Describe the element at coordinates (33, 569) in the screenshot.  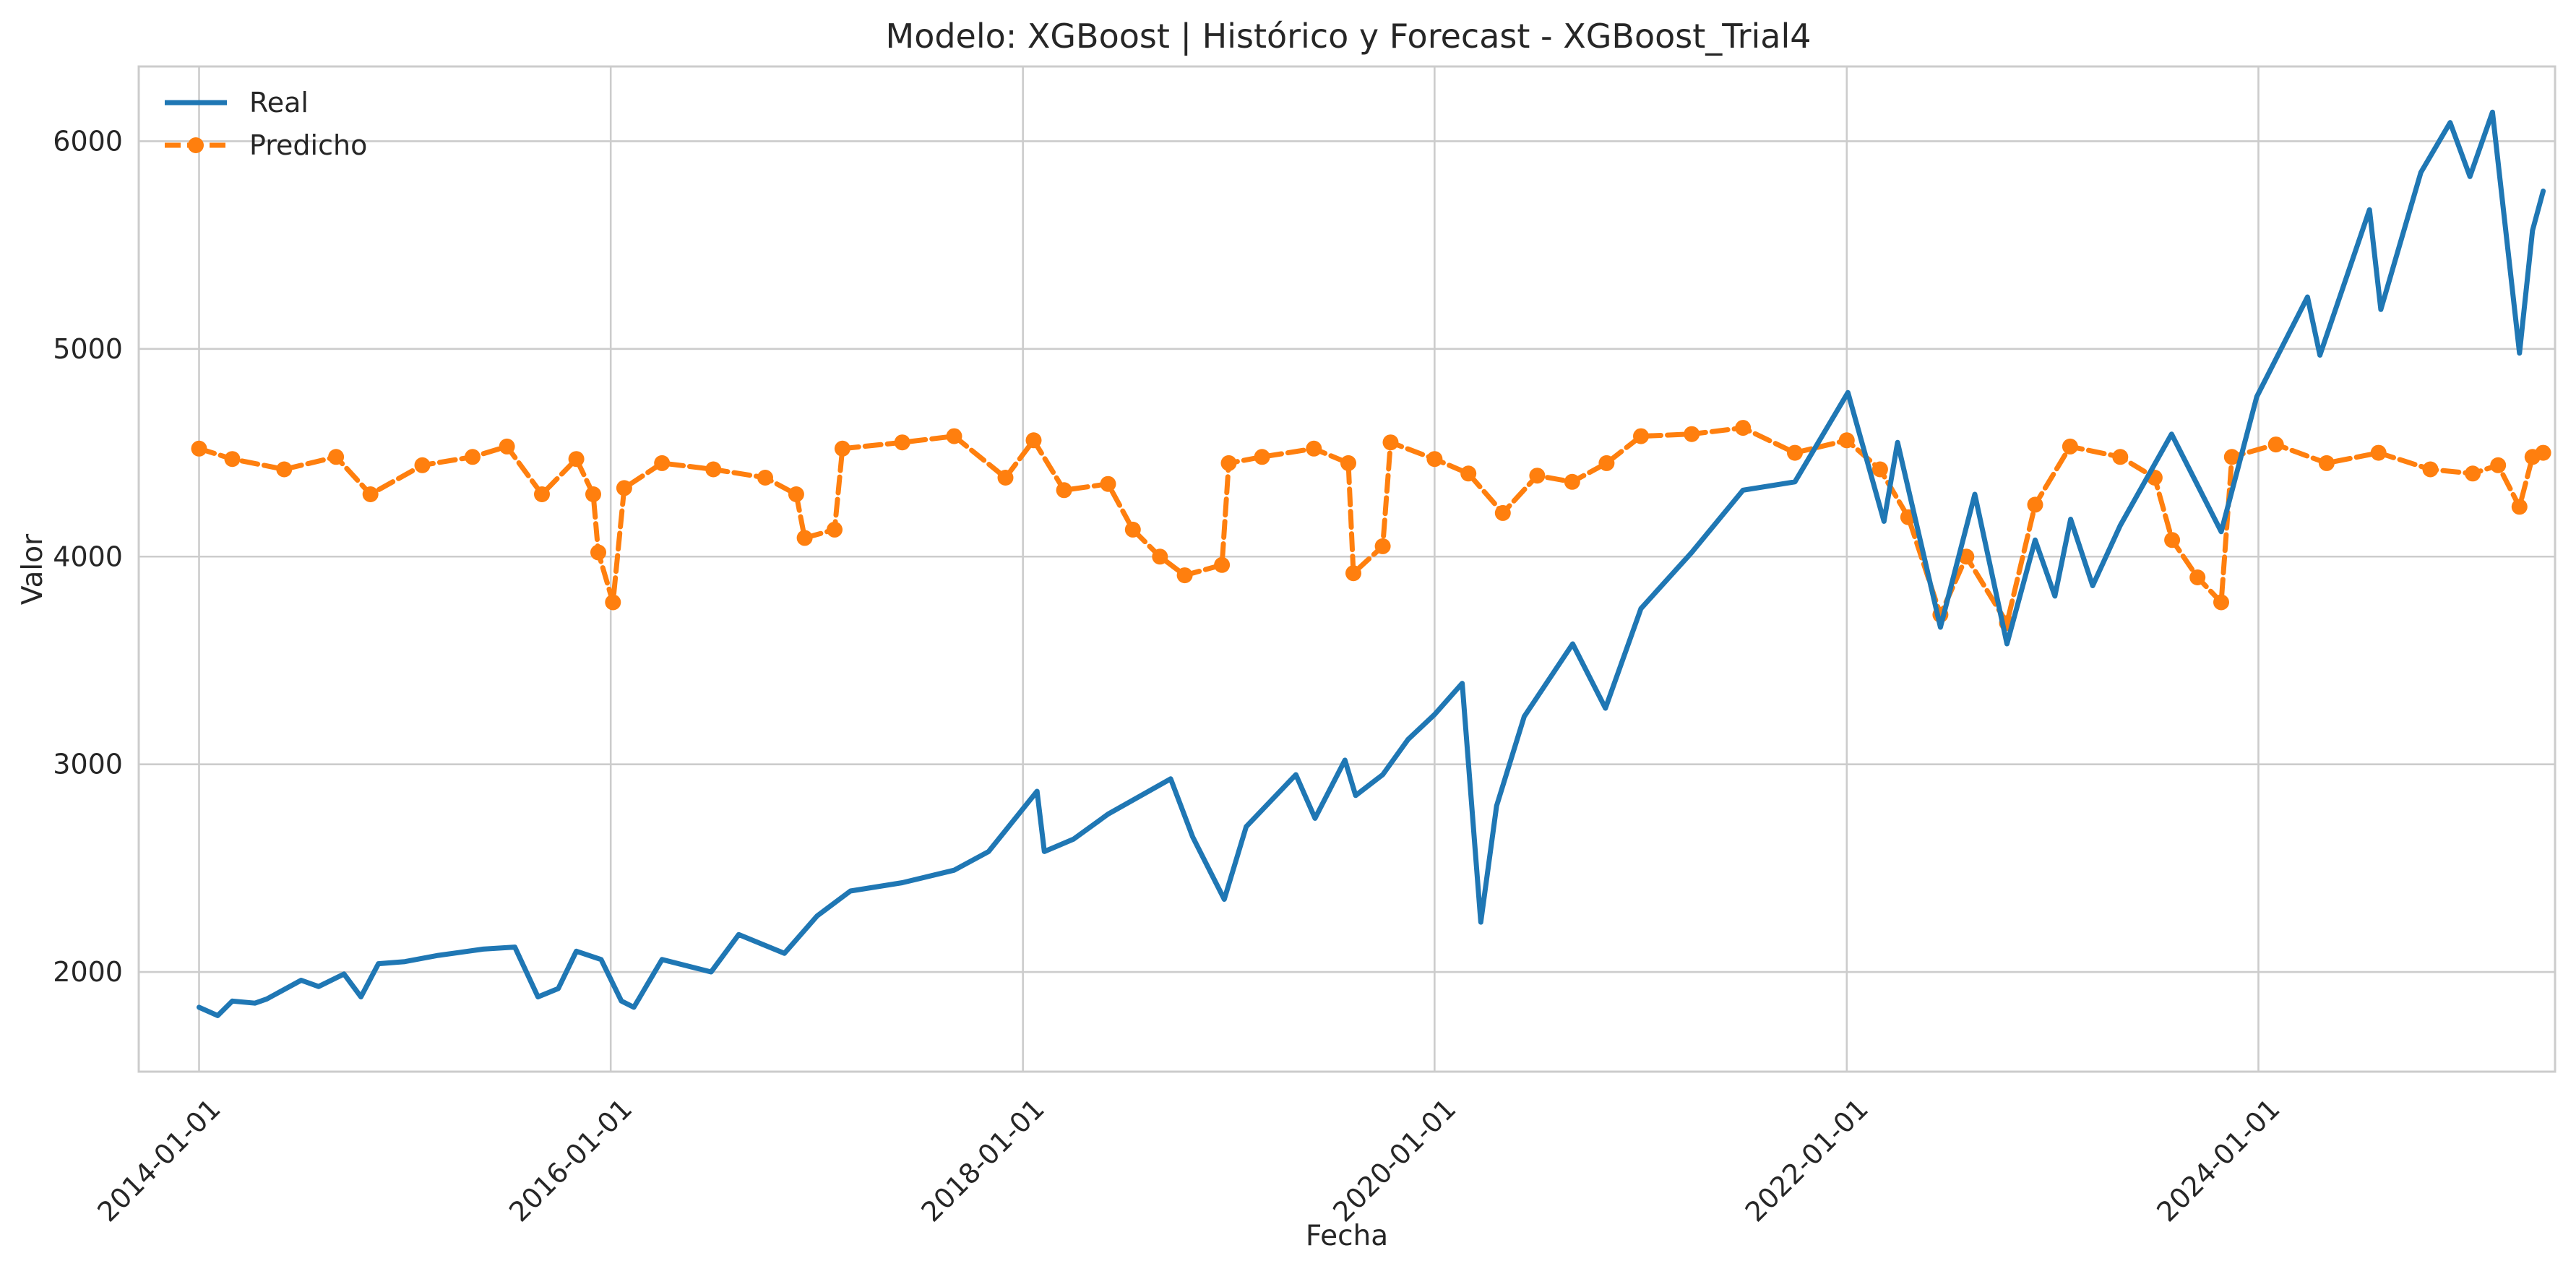
I see `y-axis-label: Valor` at that location.